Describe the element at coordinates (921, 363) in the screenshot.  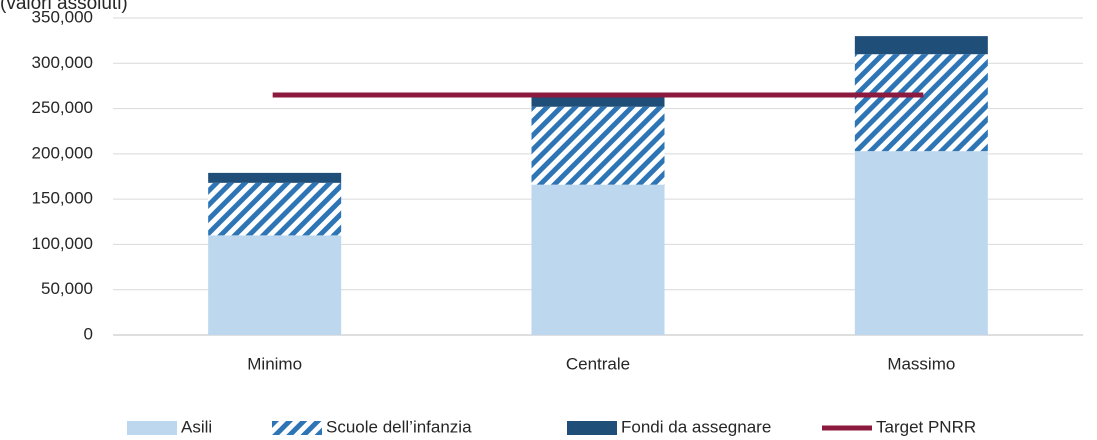
I see `x-tick-label: Massimo` at that location.